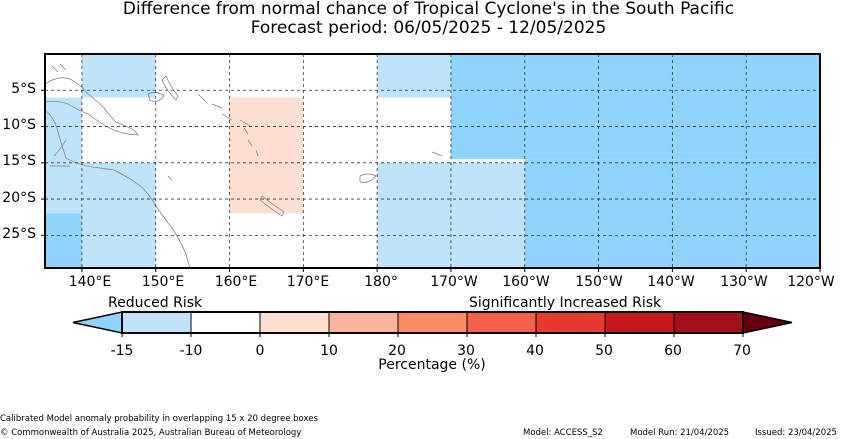 This screenshot has height=439, width=841. Describe the element at coordinates (535, 351) in the screenshot. I see `colorbar-tick: 40` at that location.